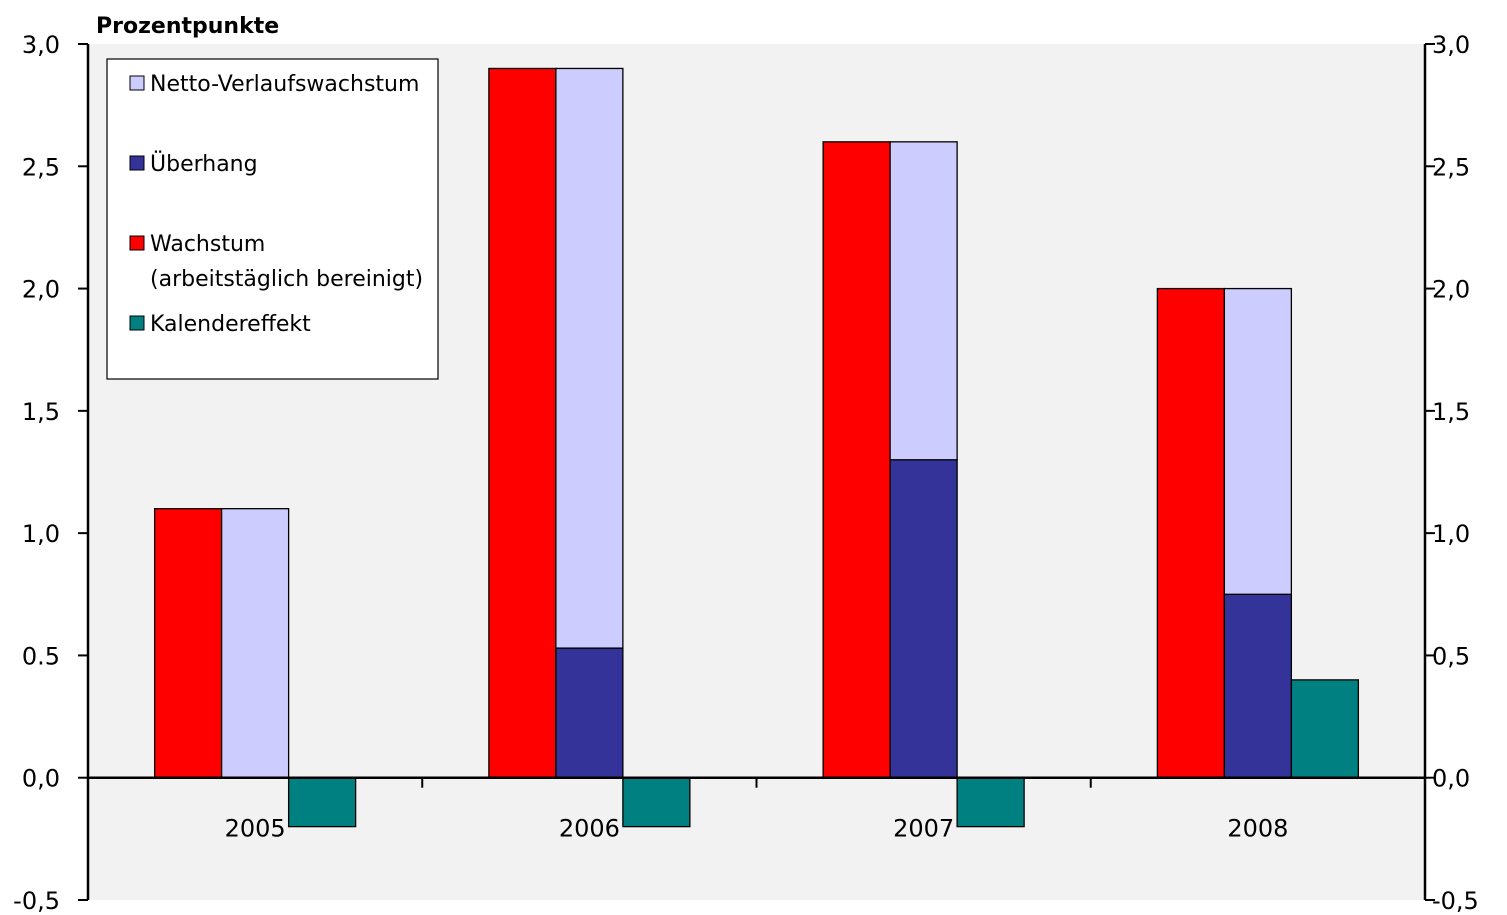 This screenshot has height=915, width=1507. Describe the element at coordinates (923, 301) in the screenshot. I see `bar-net-2007` at that location.